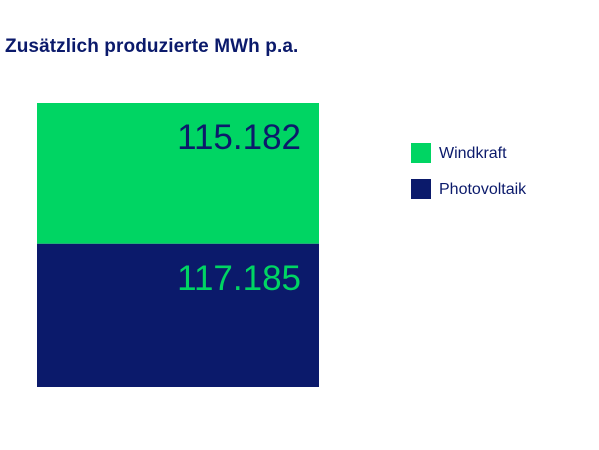 This screenshot has width=599, height=450. I want to click on chart-title: Zusätzlich produzierte MWh p.a., so click(152, 46).